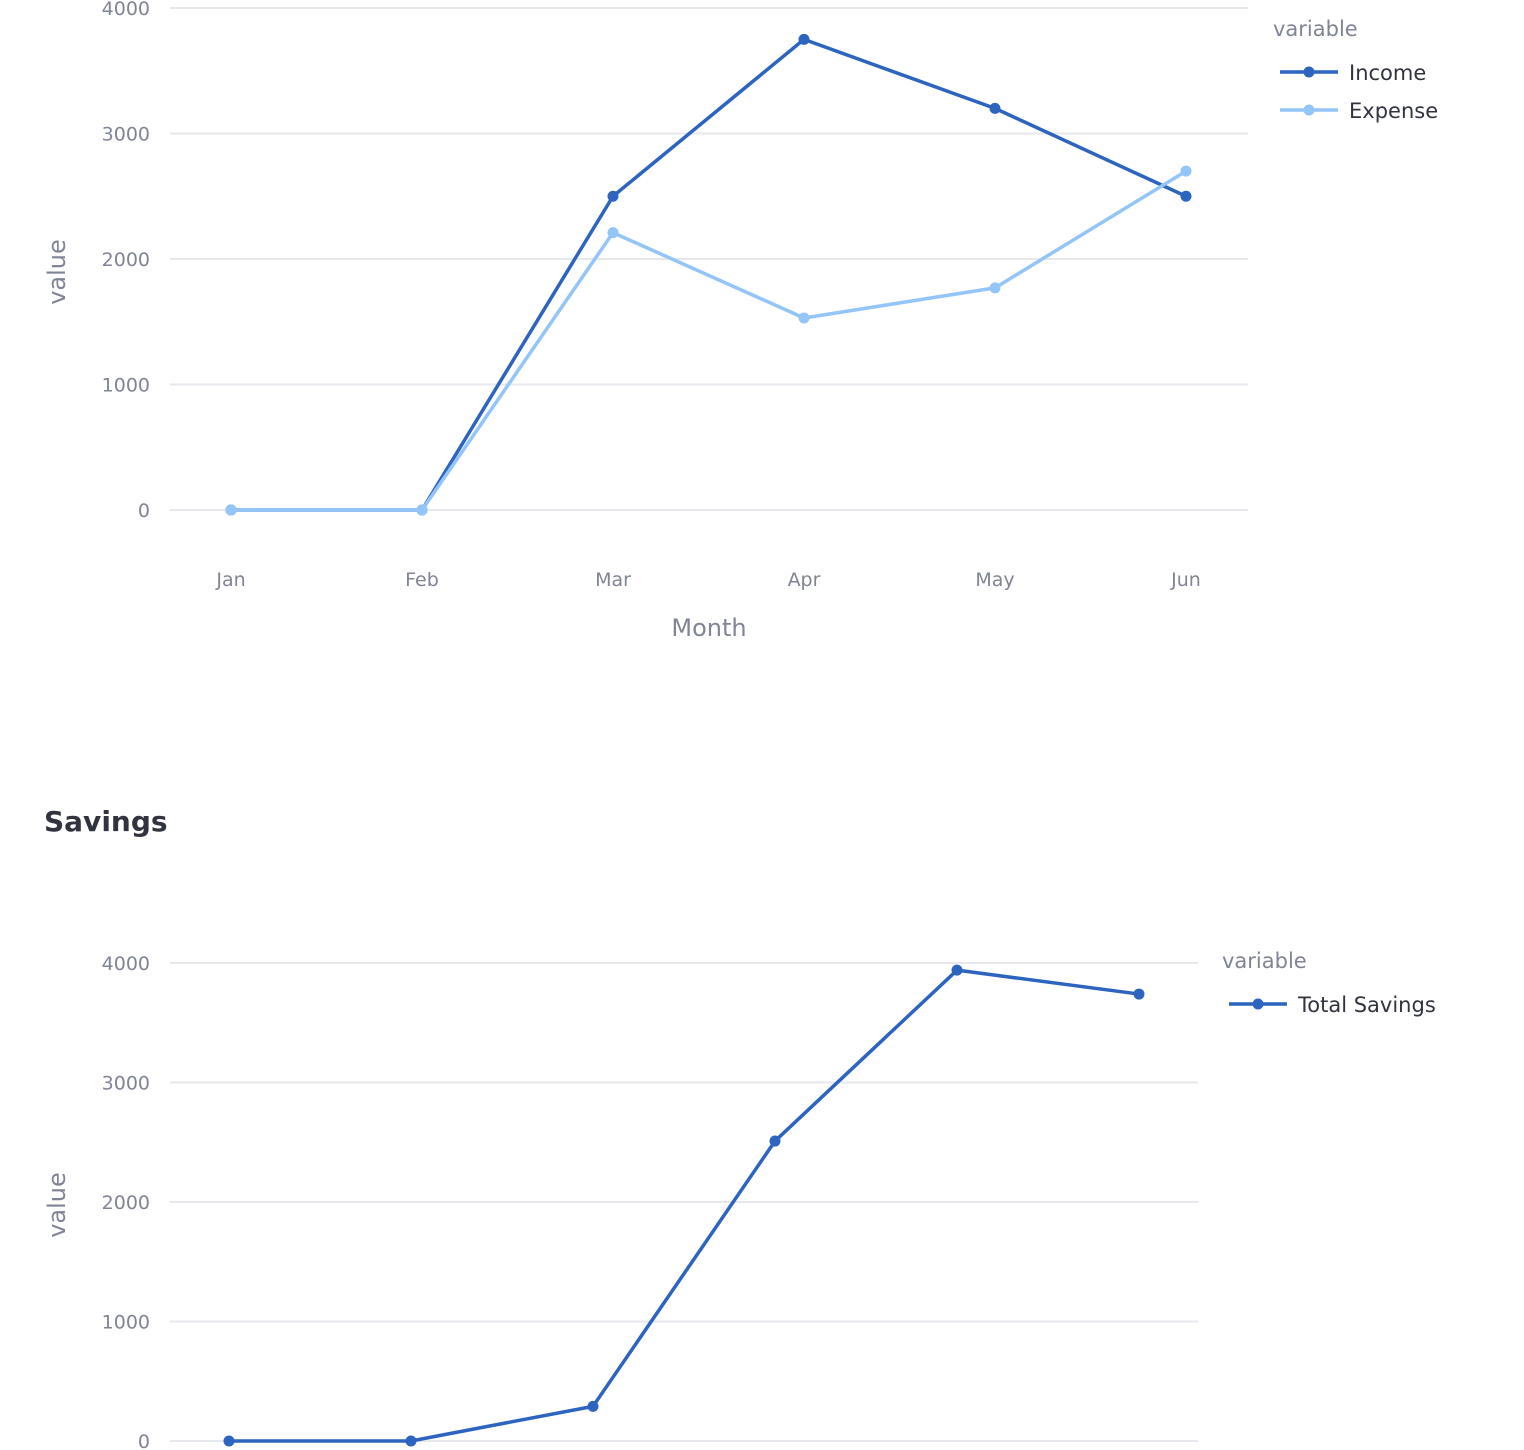 The image size is (1524, 1450). I want to click on x-tick-label: Jun, so click(1185, 580).